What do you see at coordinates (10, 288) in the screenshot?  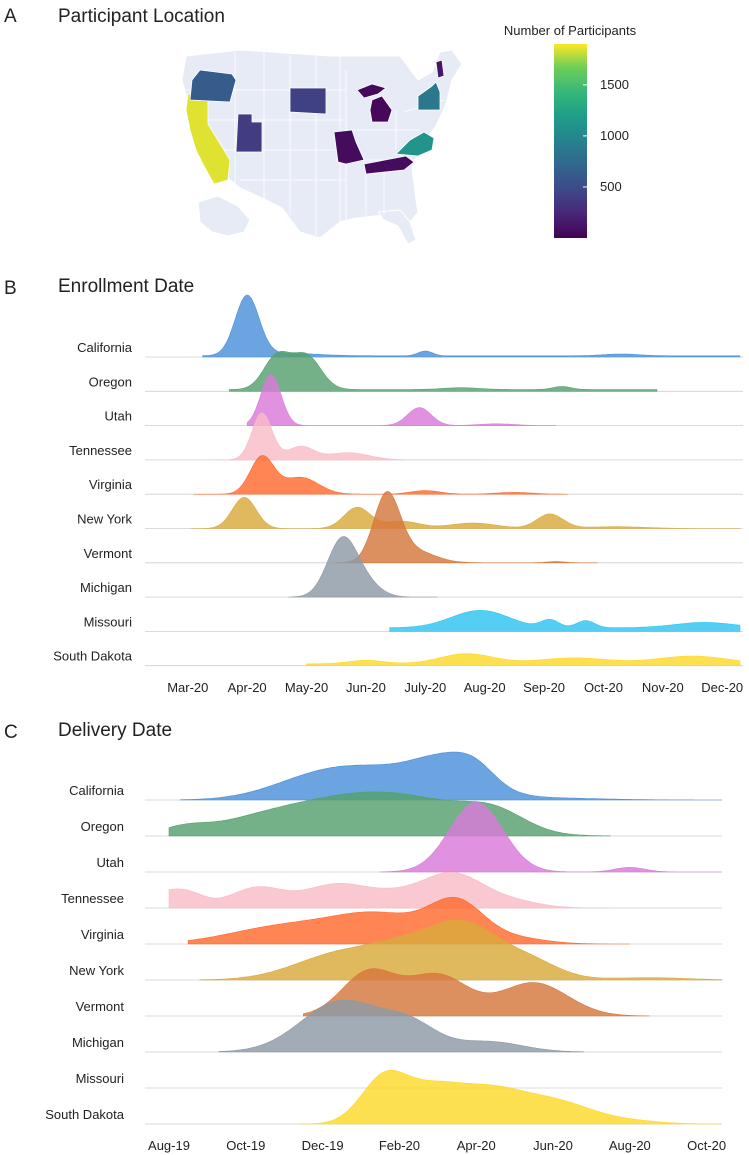 I see `panel-b-letter: B` at bounding box center [10, 288].